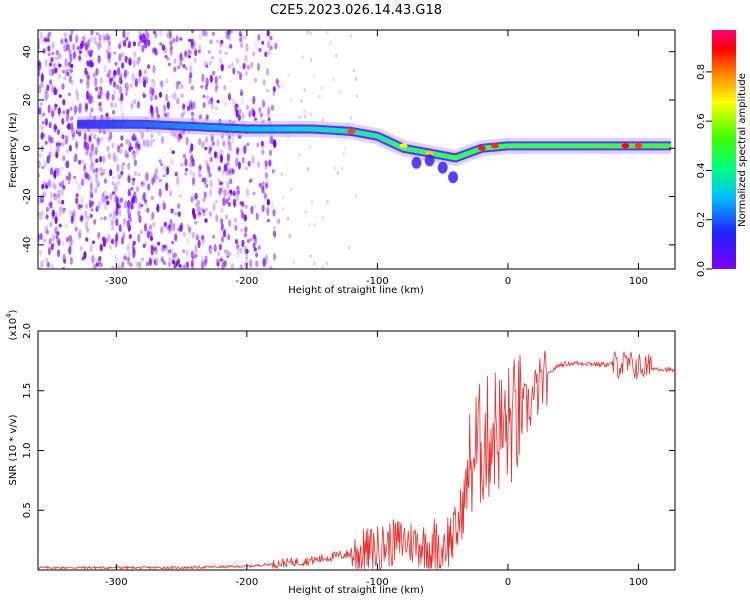 This screenshot has width=750, height=604. Describe the element at coordinates (701, 269) in the screenshot. I see `colorbar-tick-label: 0.0` at that location.